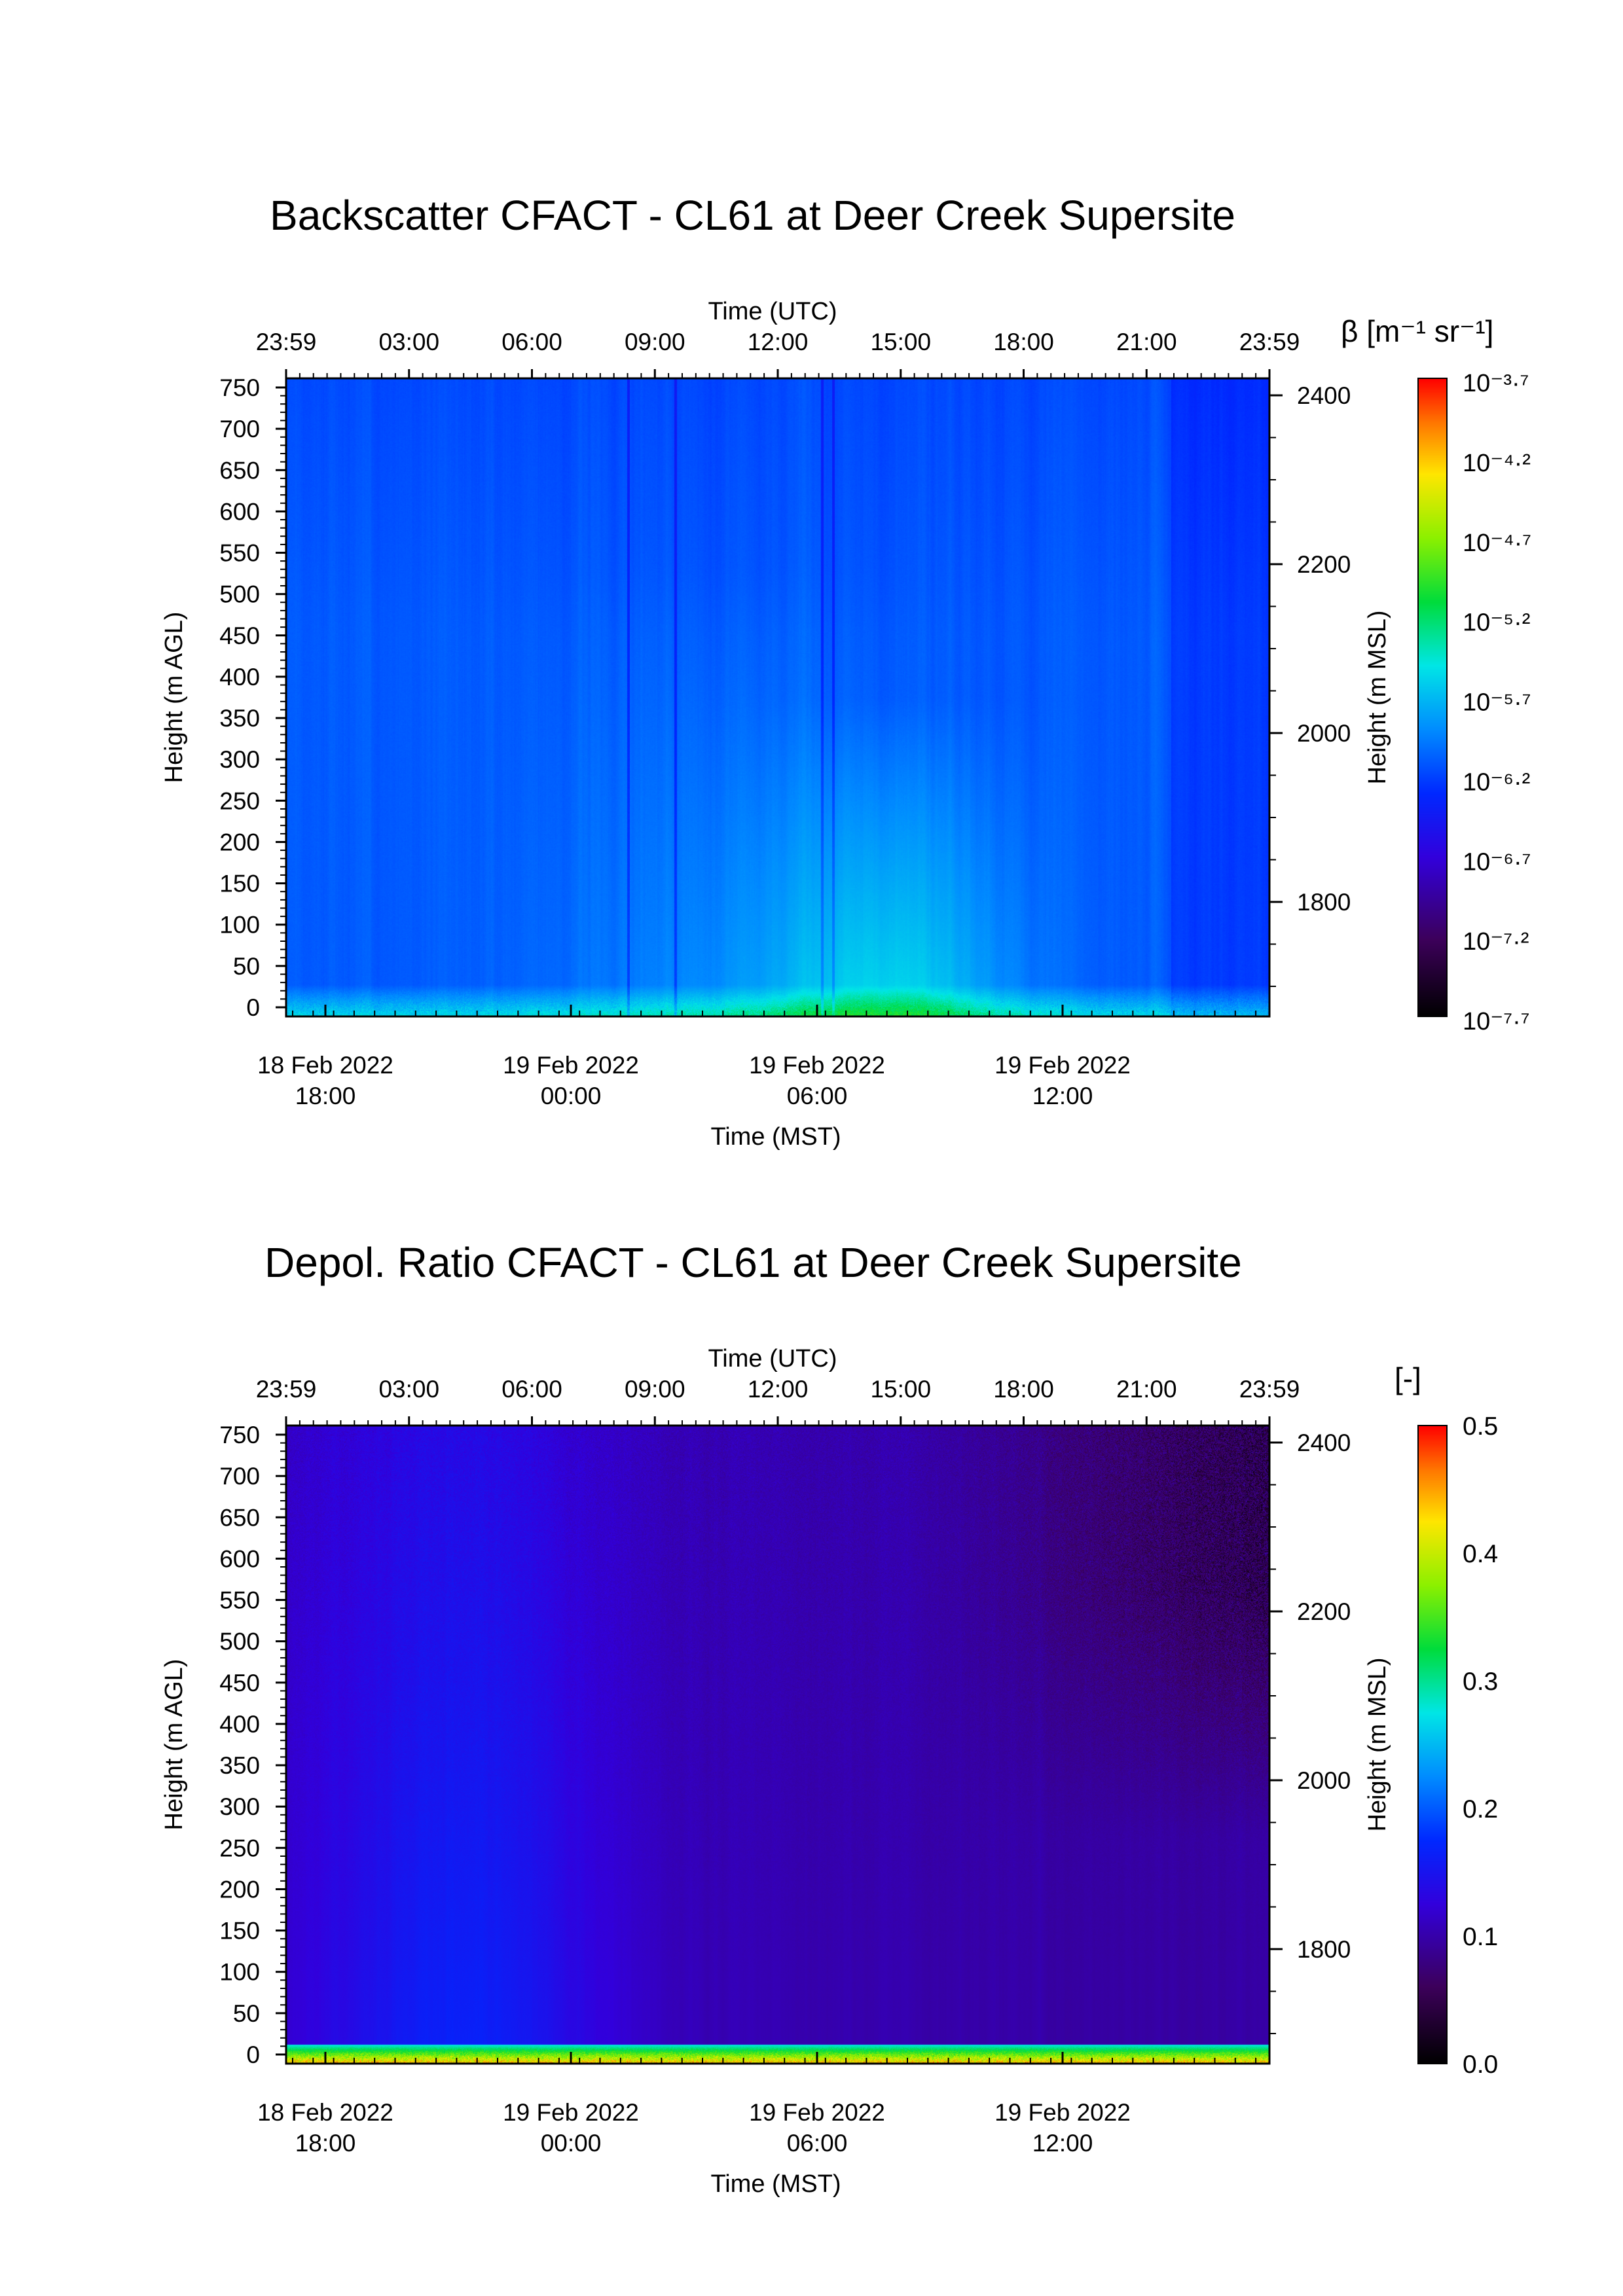 This screenshot has width=1623, height=2296. Describe the element at coordinates (1480, 2065) in the screenshot. I see `colorbar-tick-label: 0.0` at that location.